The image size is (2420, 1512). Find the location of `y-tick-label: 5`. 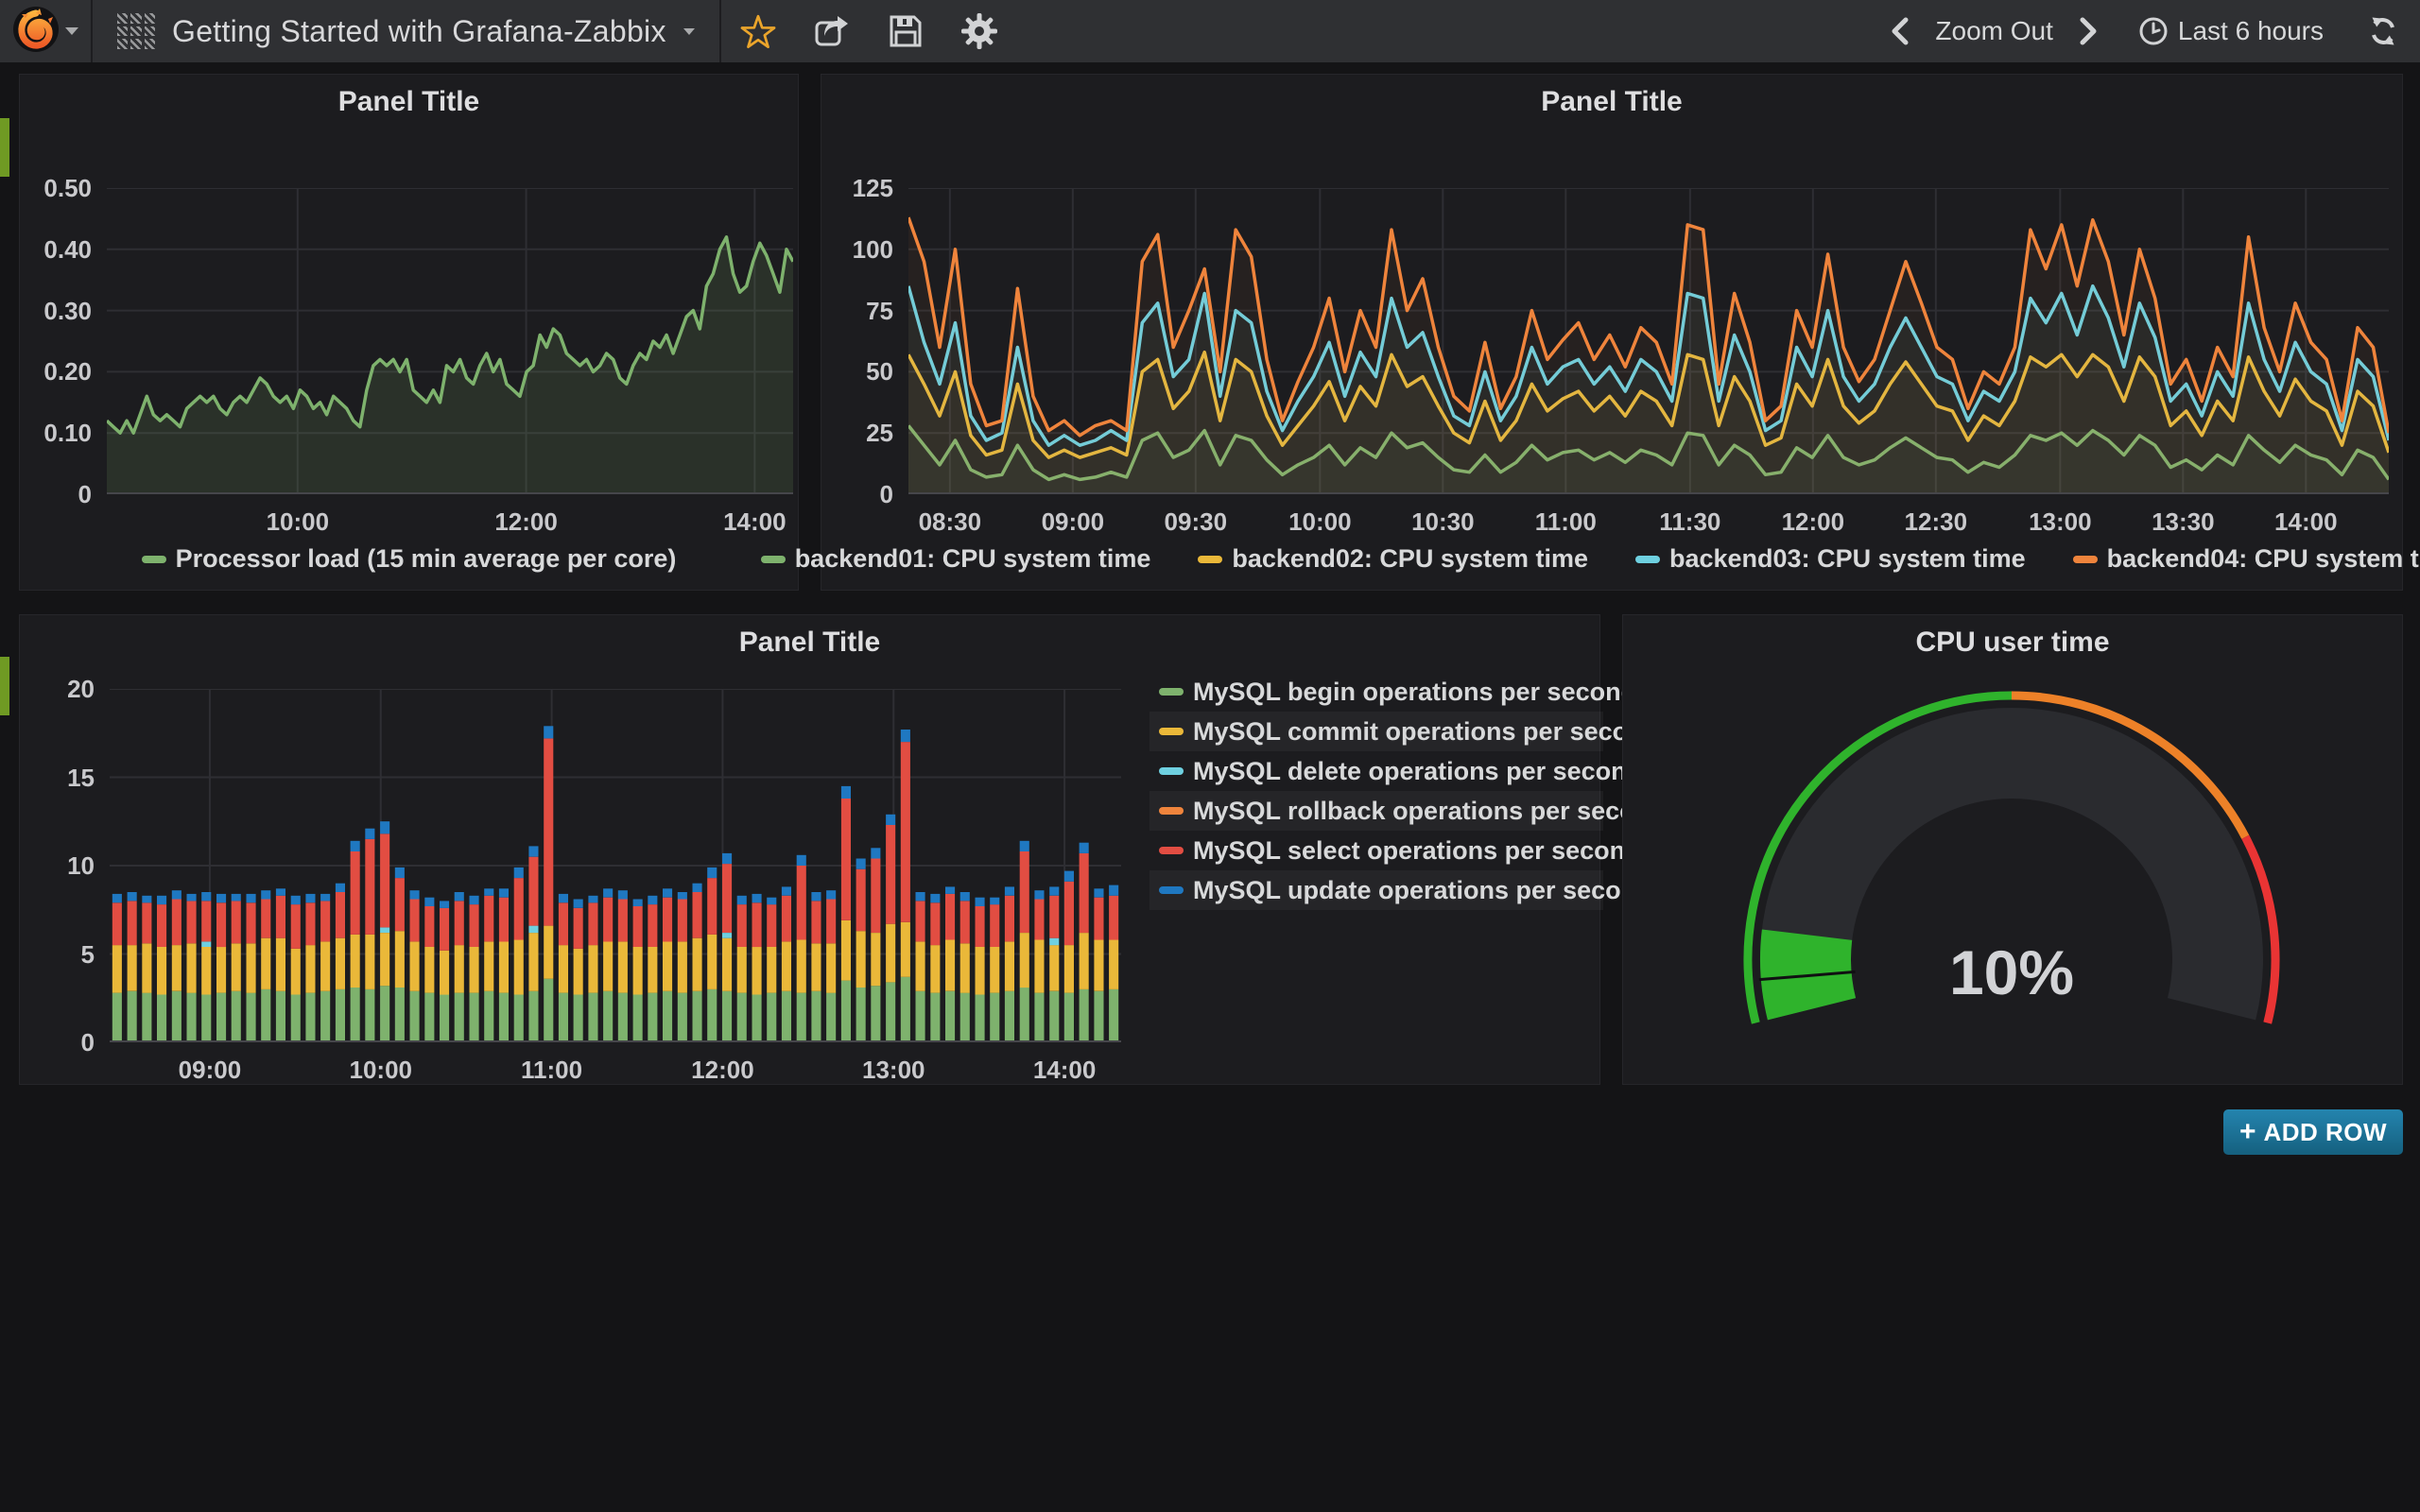

y-tick-label: 5 is located at coordinates (87, 954).